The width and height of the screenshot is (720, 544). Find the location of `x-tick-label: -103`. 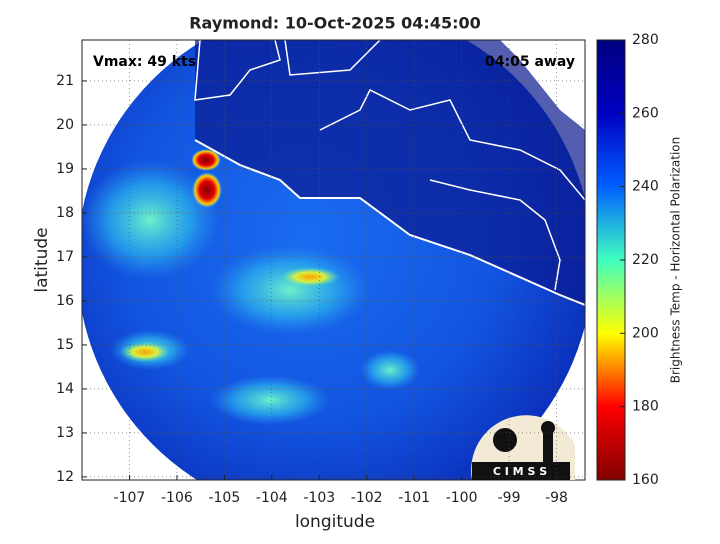

x-tick-label: -103 is located at coordinates (319, 498).